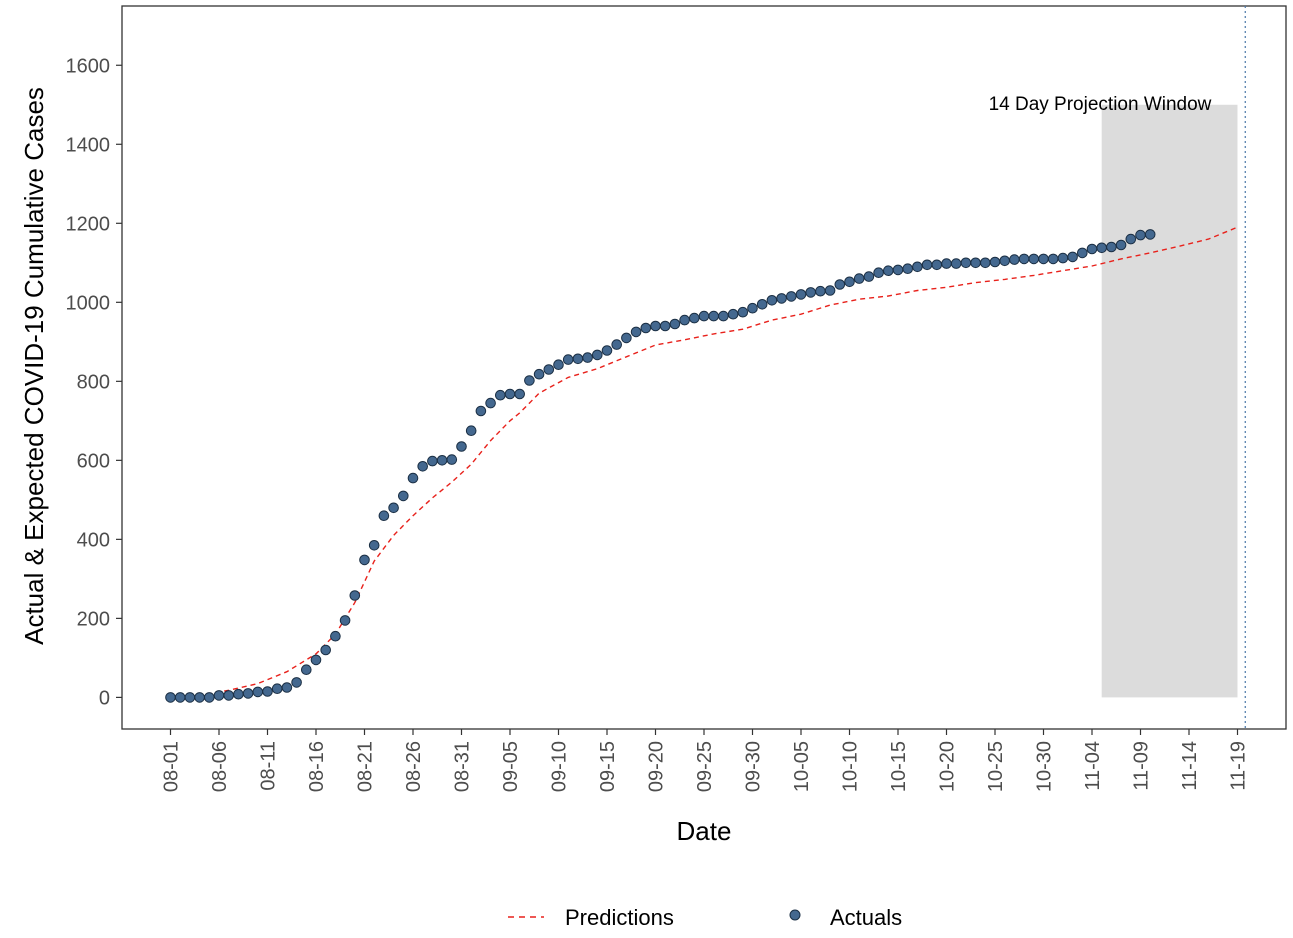  Describe the element at coordinates (899, 766) in the screenshot. I see `x-tick-label: 10-15` at that location.